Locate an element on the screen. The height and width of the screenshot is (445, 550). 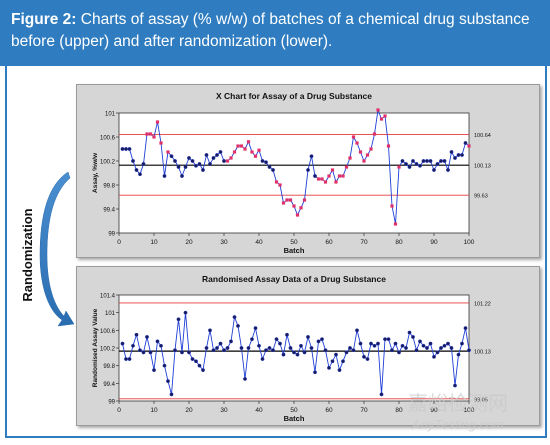
figure-label: Figure 2: is located at coordinates (44, 19).